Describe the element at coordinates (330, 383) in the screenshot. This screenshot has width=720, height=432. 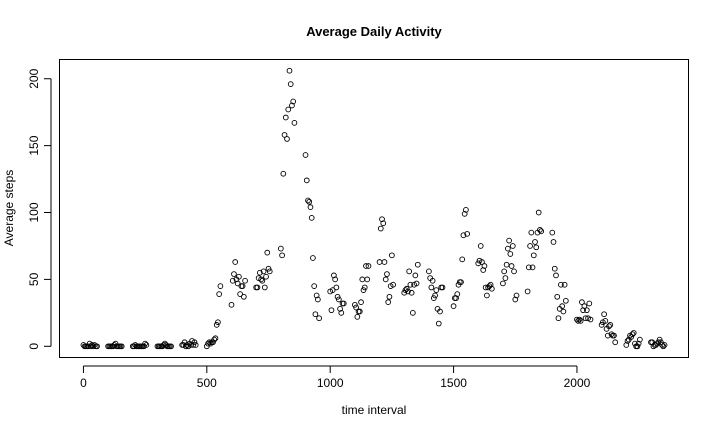
I see `x-tick-label: 1000` at that location.